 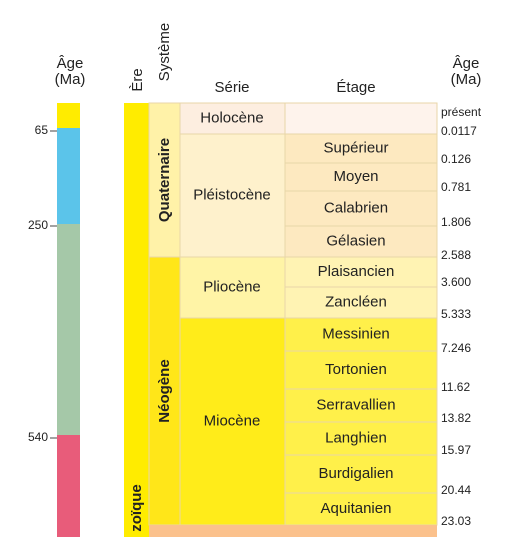 I want to click on right-age-unit: (Ma), so click(x=466, y=79).